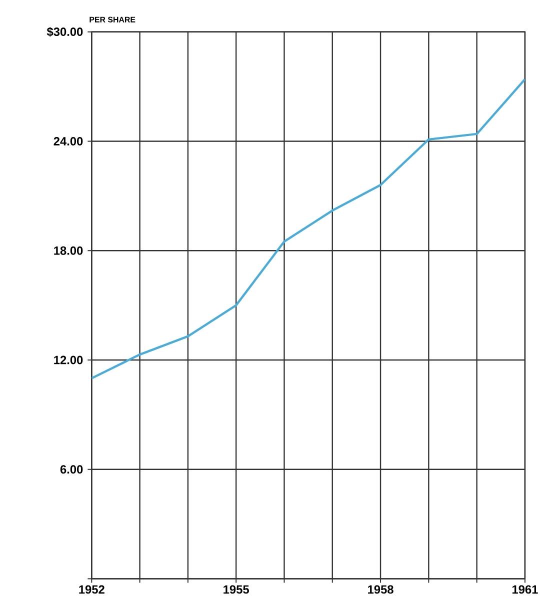  Describe the element at coordinates (237, 589) in the screenshot. I see `x-tick-label: 1955` at that location.